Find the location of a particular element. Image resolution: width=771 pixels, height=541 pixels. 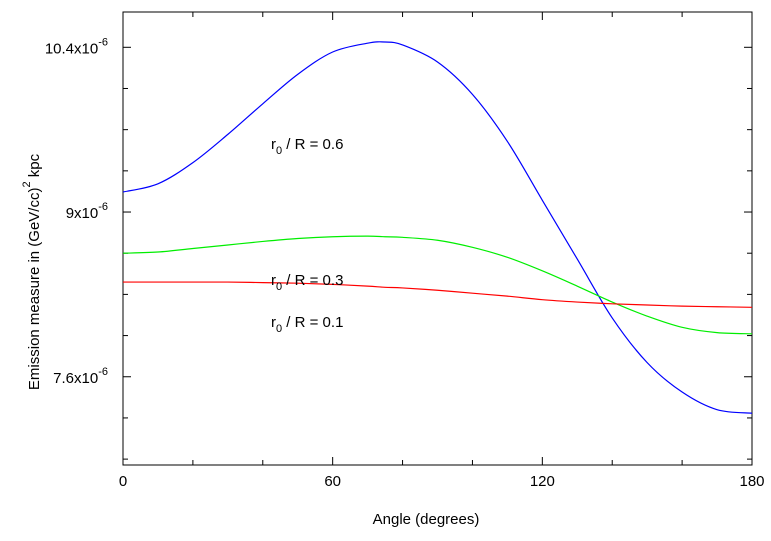

x-axis-title: Angle (degrees) is located at coordinates (426, 519).